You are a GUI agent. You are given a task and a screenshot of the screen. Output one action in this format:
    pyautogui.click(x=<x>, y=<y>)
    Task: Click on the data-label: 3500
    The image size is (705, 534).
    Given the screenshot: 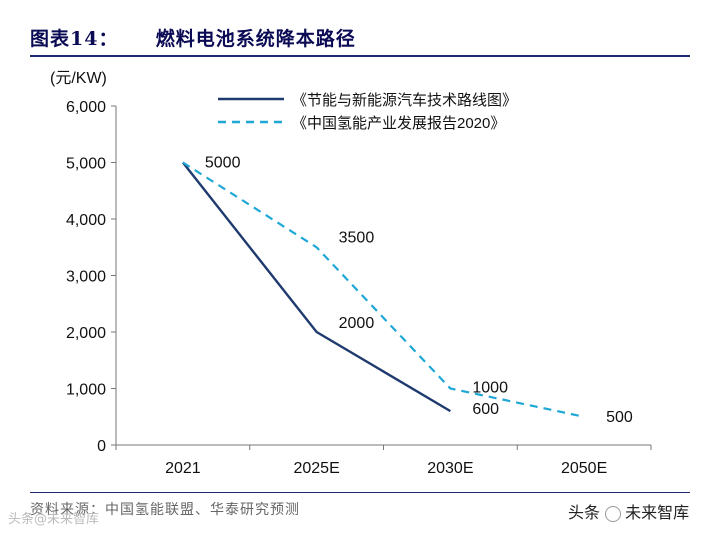 What is the action you would take?
    pyautogui.click(x=357, y=237)
    